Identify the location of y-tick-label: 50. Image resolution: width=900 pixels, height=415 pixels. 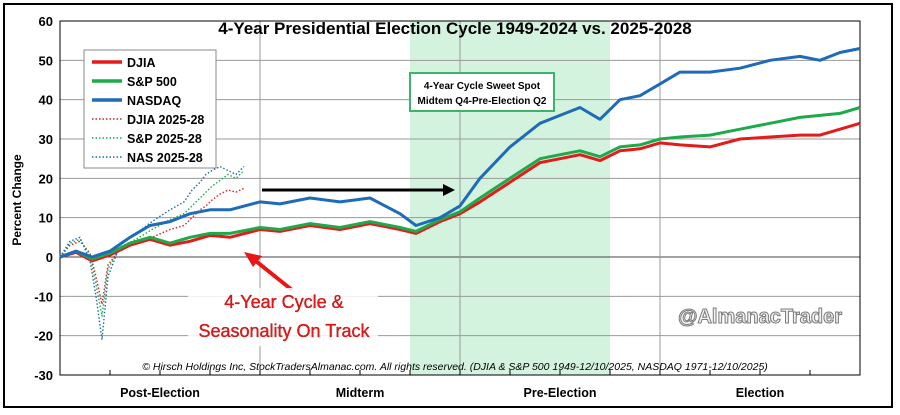
(46, 60).